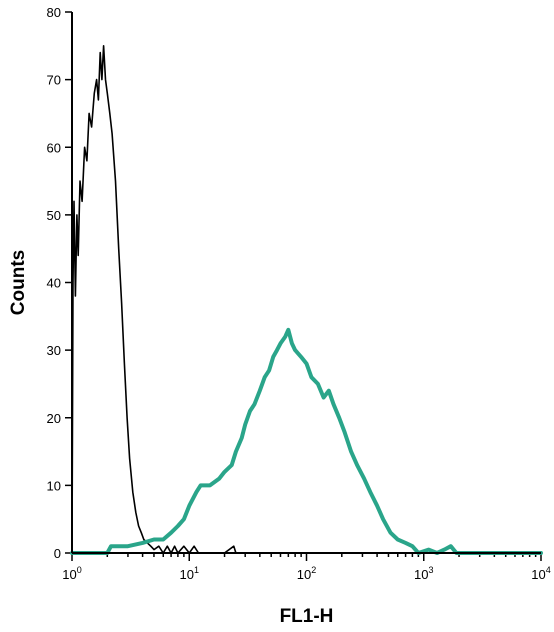 The image size is (554, 632). Describe the element at coordinates (54, 485) in the screenshot. I see `y-tick-label: 10` at that location.